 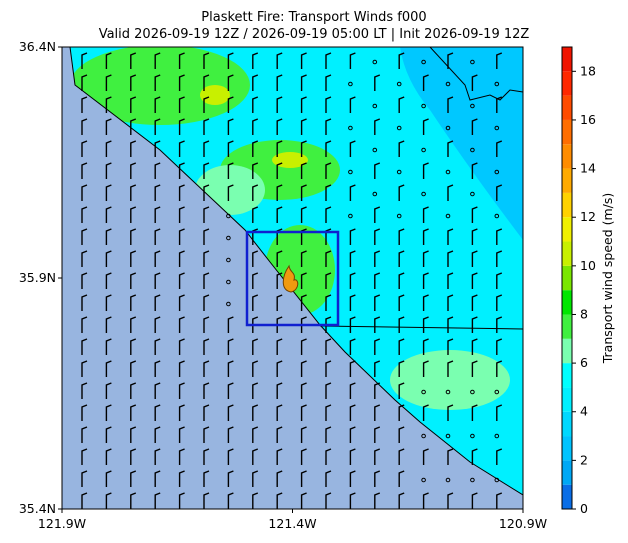 What do you see at coordinates (607, 279) in the screenshot?
I see `colorbar-label: Transport wind speed (m/s)` at bounding box center [607, 279].